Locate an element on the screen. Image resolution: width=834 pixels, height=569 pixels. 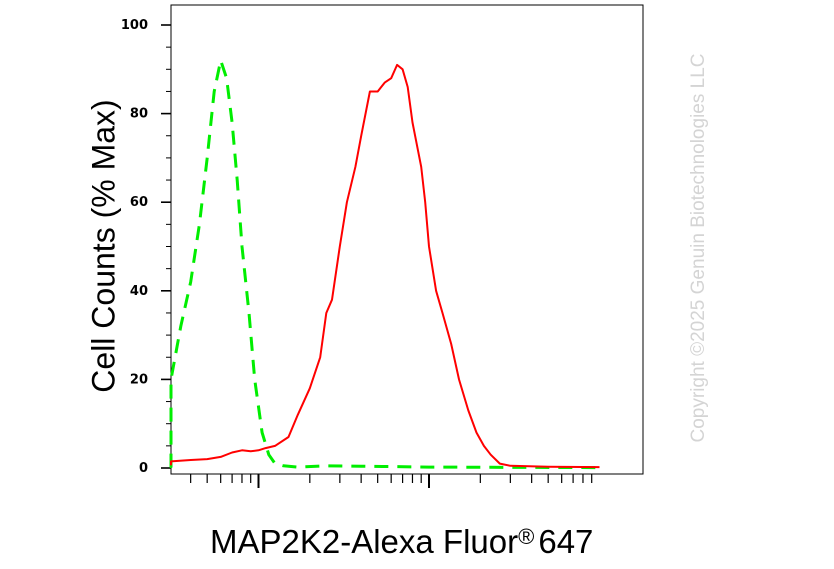
registered-mark: ® is located at coordinates (526, 536).